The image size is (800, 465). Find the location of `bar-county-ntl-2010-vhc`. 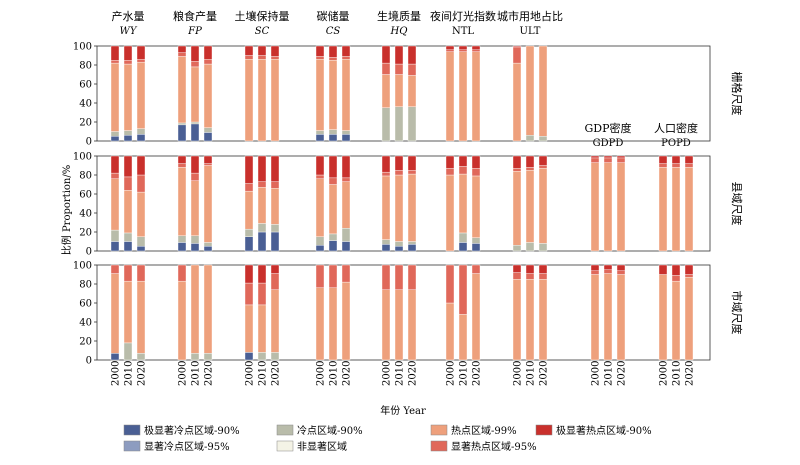

bar-county-ntl-2010-vhc is located at coordinates (463, 247).